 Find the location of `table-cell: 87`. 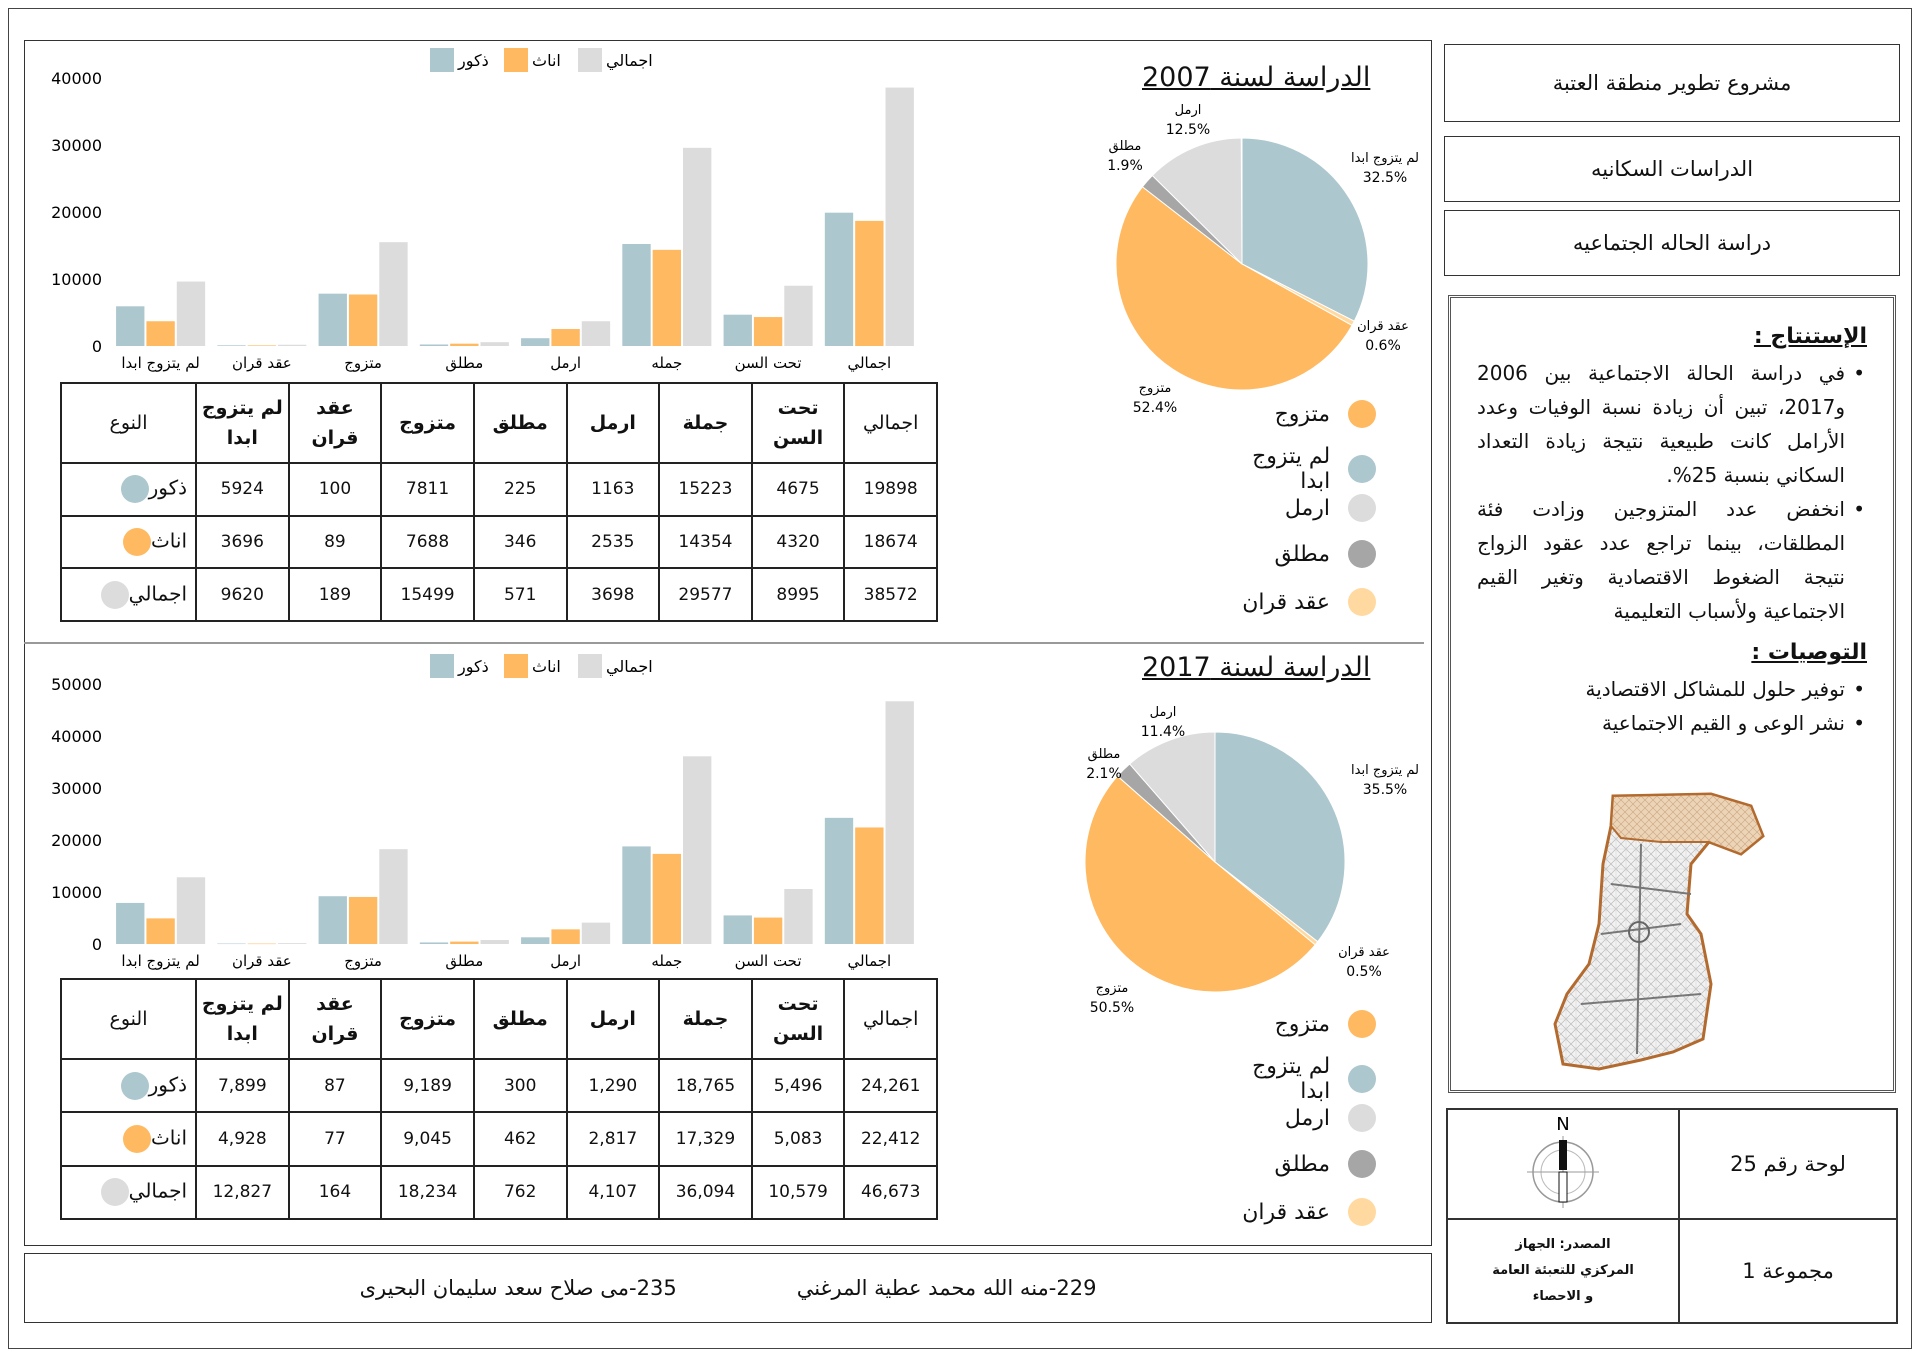

table-cell: 87 is located at coordinates (335, 1085).